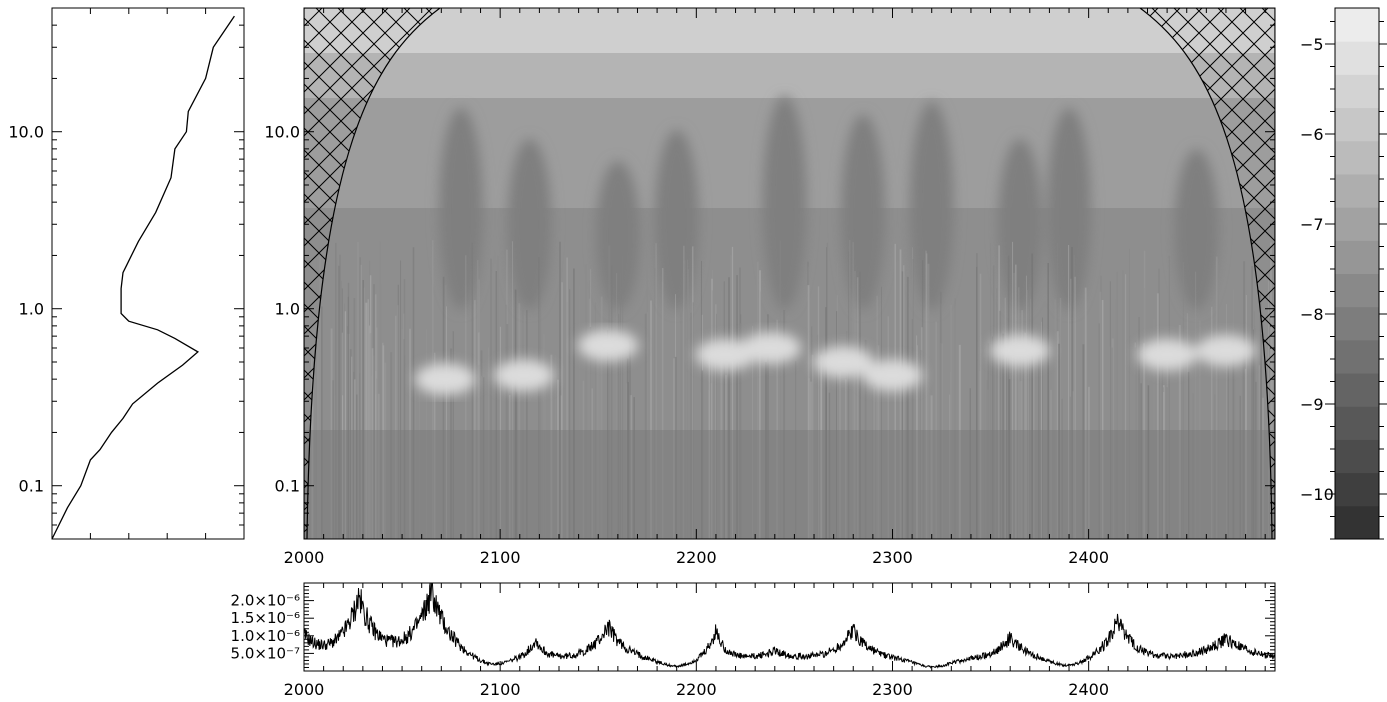 This screenshot has height=702, width=1387. I want to click on wavelet-power-ytick-label: 1.0, so click(287, 309).